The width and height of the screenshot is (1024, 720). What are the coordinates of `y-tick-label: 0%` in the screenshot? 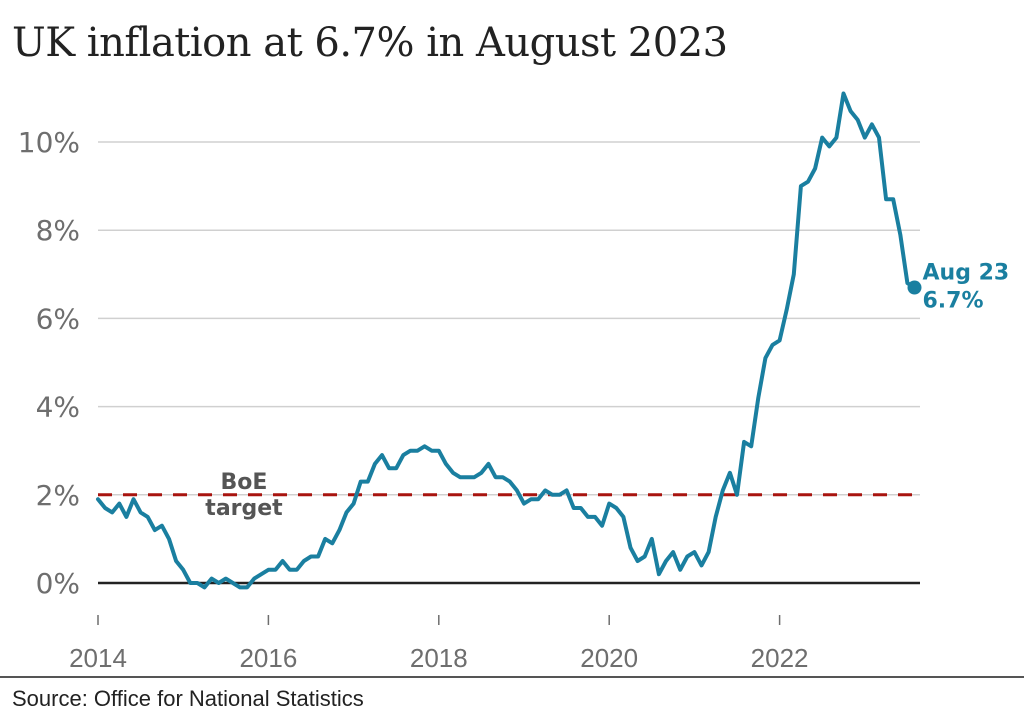 It's located at (58, 583).